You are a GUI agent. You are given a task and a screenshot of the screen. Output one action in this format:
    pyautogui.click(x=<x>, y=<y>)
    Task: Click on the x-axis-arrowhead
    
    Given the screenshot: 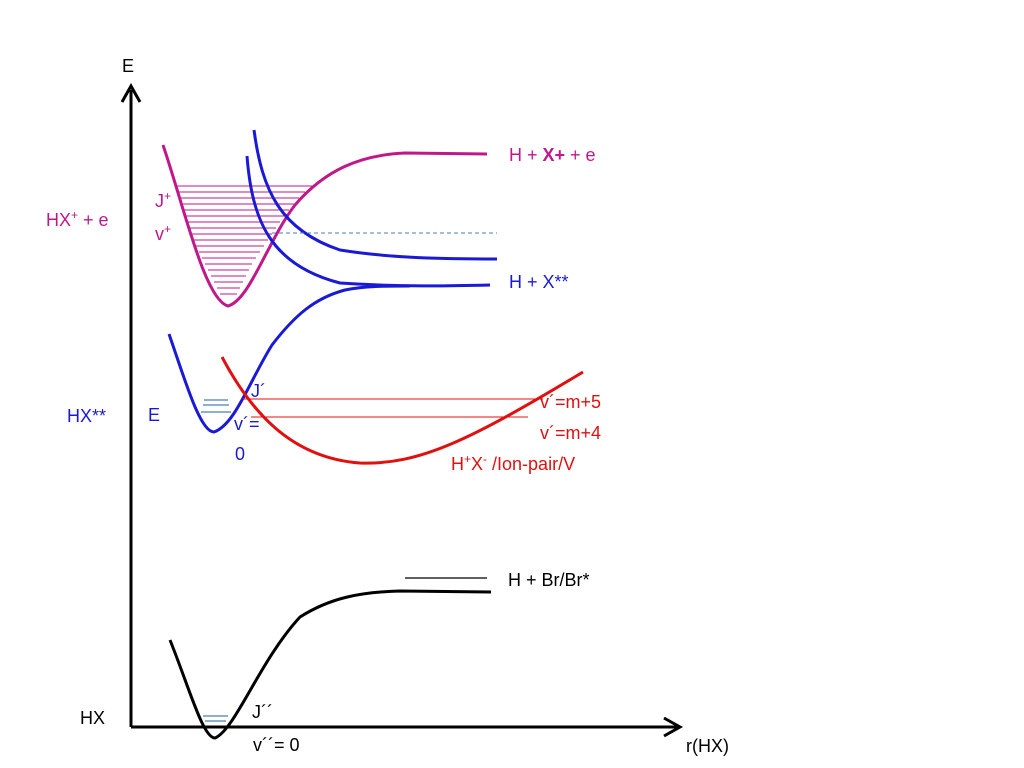 What is the action you would take?
    pyautogui.click(x=673, y=727)
    